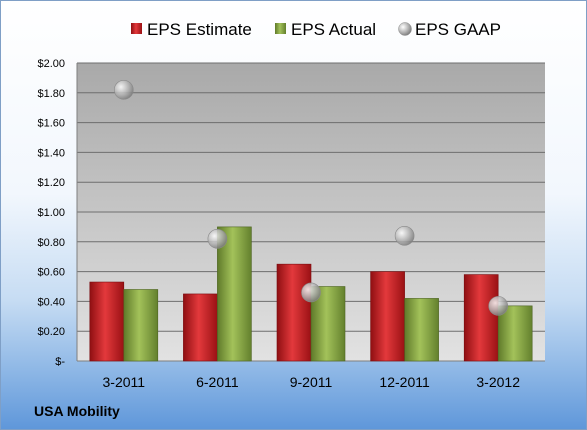 The width and height of the screenshot is (587, 430). Describe the element at coordinates (51, 124) in the screenshot. I see `y-tick-label: $1.60` at that location.